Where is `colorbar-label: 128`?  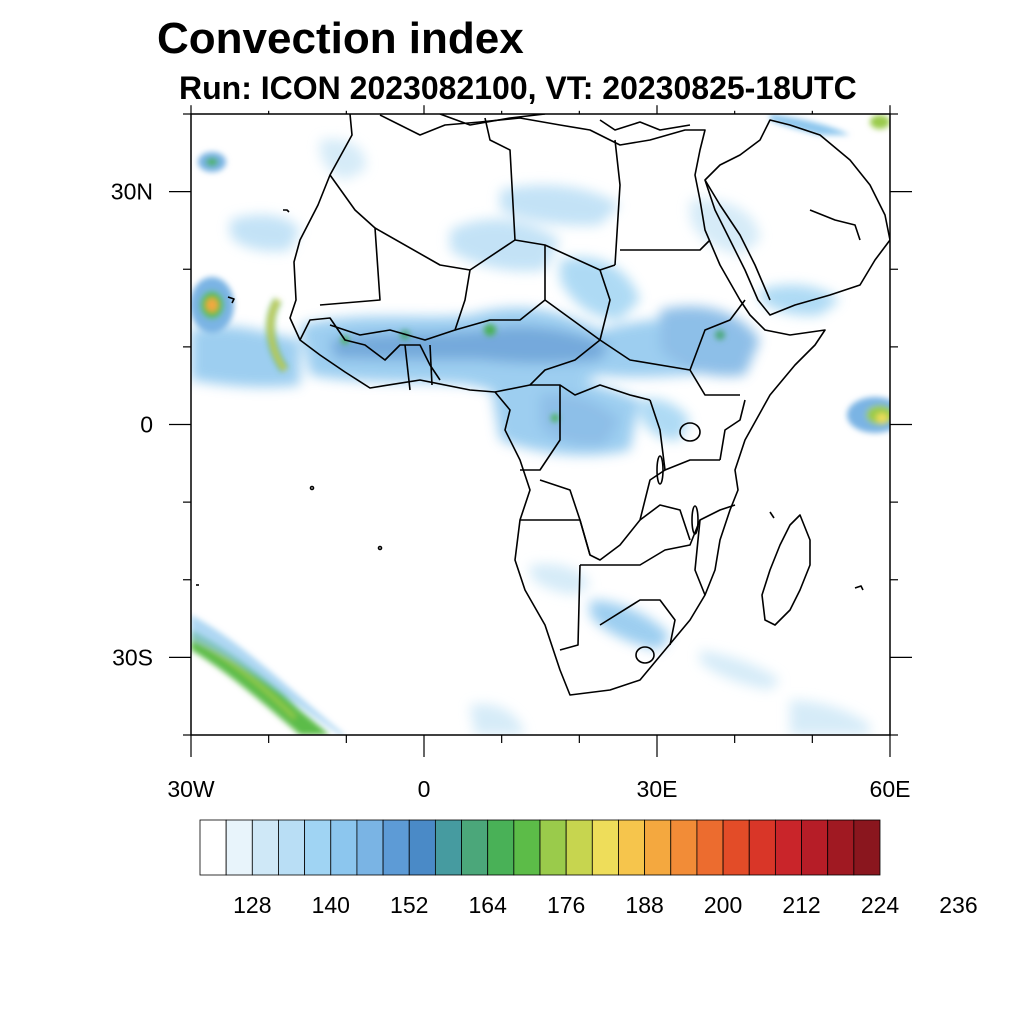
colorbar-label: 128 is located at coordinates (252, 905).